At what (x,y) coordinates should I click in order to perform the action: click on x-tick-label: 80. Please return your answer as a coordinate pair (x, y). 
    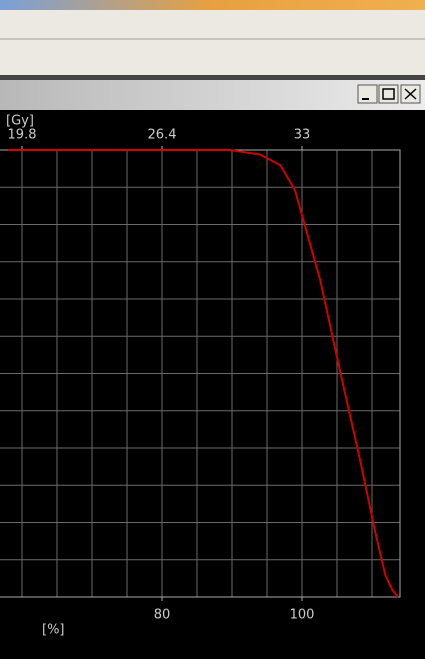
    Looking at the image, I should click on (162, 615).